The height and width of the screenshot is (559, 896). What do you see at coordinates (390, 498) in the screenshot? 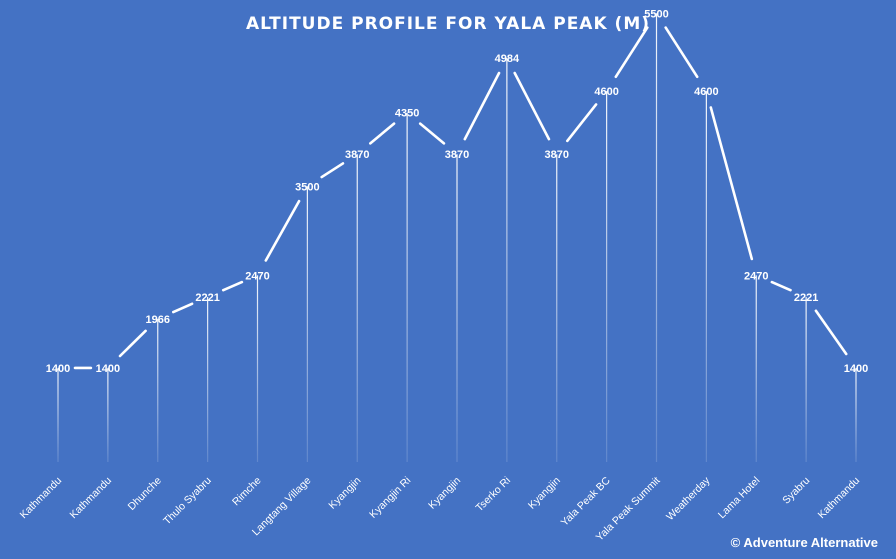
I see `x-tick-label: Kyangjin Ri` at bounding box center [390, 498].